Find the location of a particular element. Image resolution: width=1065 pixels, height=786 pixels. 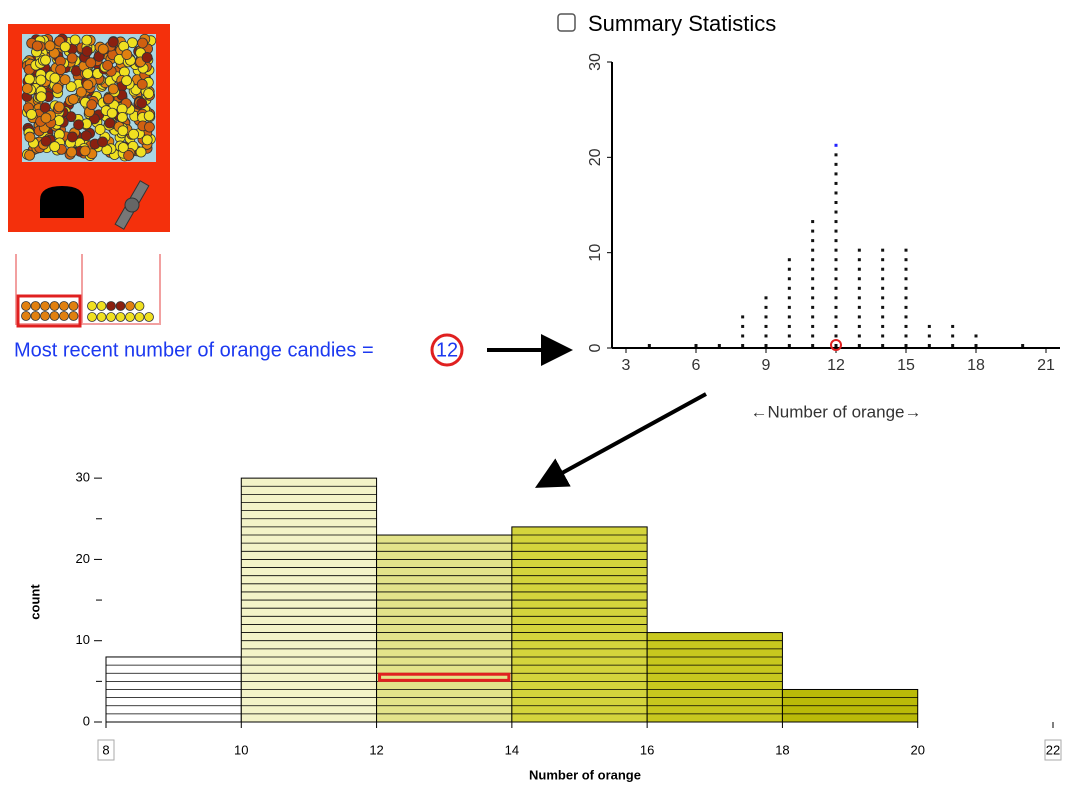

bar-fill is located at coordinates (714, 677).